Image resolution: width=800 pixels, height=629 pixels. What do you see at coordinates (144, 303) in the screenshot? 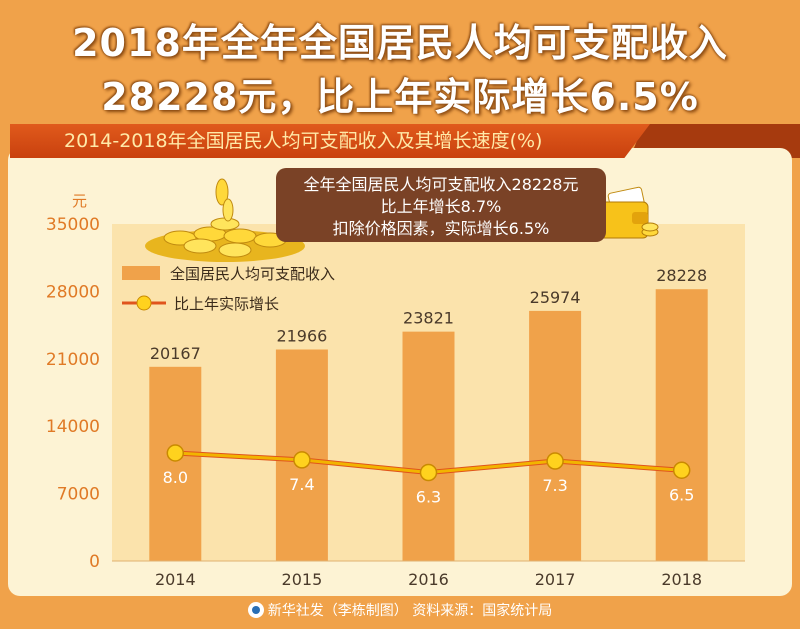
I see `legend-swatch-marker` at bounding box center [144, 303].